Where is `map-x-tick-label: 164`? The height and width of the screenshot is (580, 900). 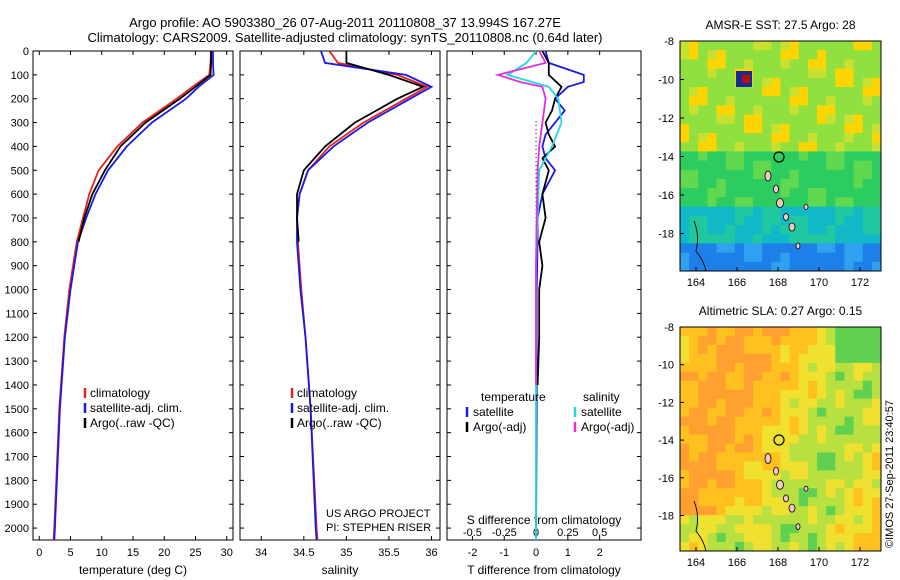
map-x-tick-label: 164 is located at coordinates (696, 283).